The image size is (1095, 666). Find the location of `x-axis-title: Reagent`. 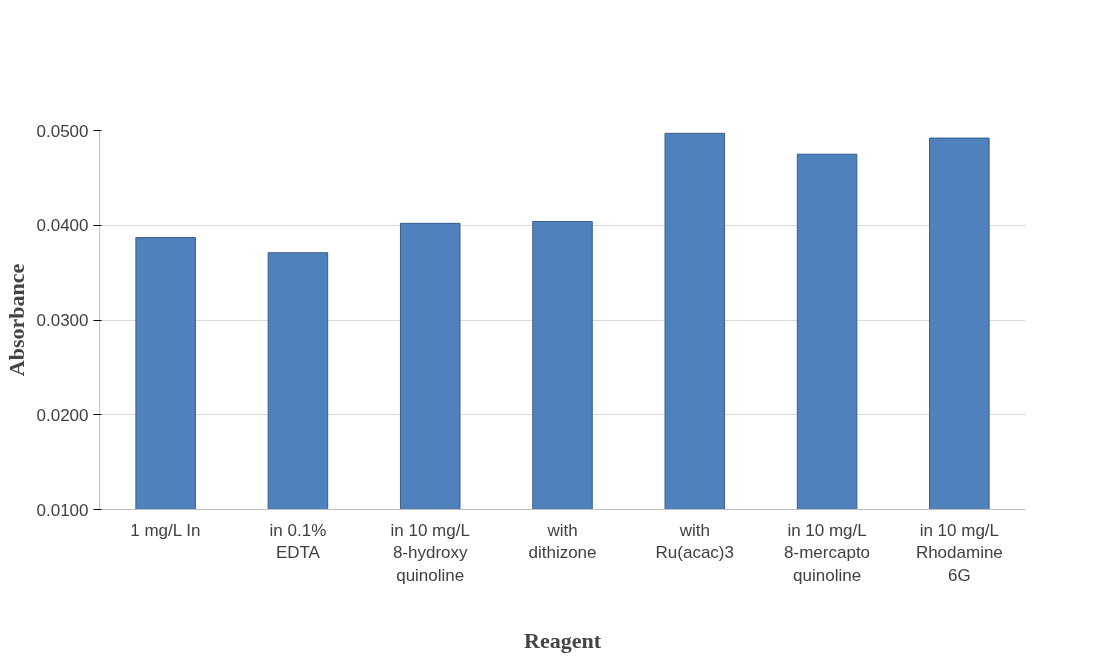

x-axis-title: Reagent is located at coordinates (563, 641).